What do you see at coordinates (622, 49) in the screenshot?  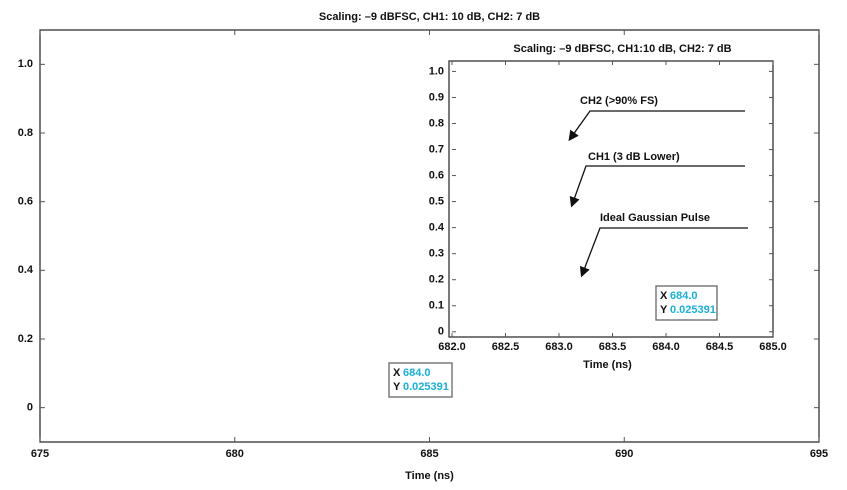 I see `chart-title: Scaling: –9 dBFSC, CH1:10 dB, CH2: 7 dB` at bounding box center [622, 49].